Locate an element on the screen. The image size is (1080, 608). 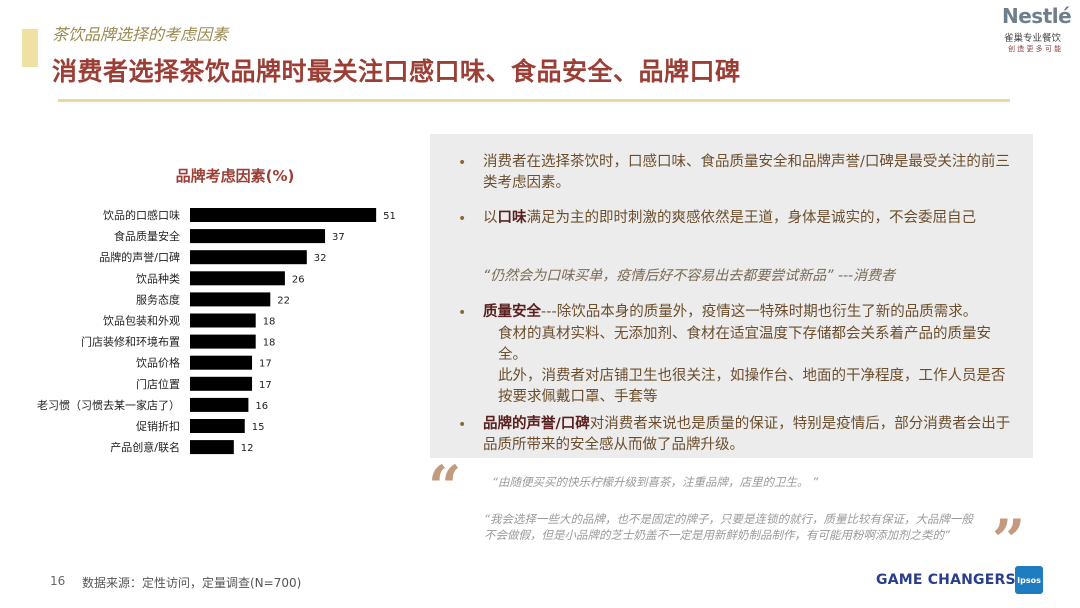
category-label: 门店装修和环境布置 is located at coordinates (130, 342).